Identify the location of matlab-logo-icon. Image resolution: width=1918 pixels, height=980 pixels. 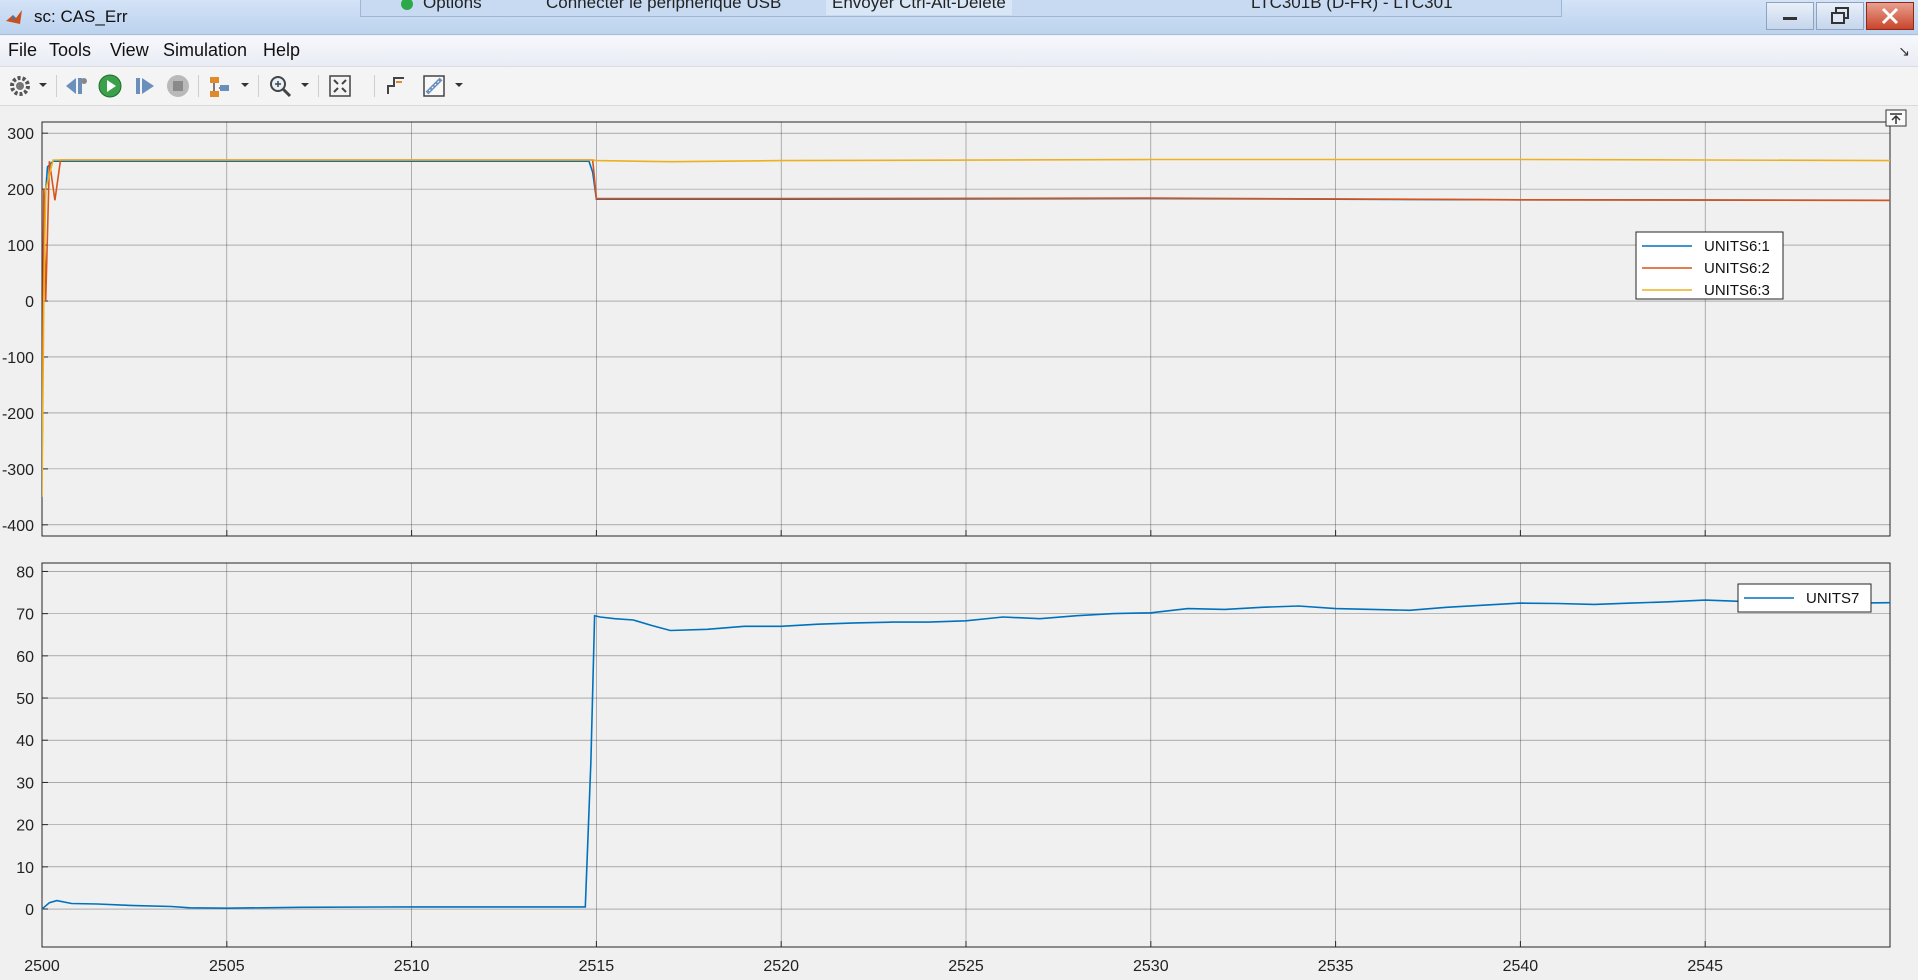
(14, 17).